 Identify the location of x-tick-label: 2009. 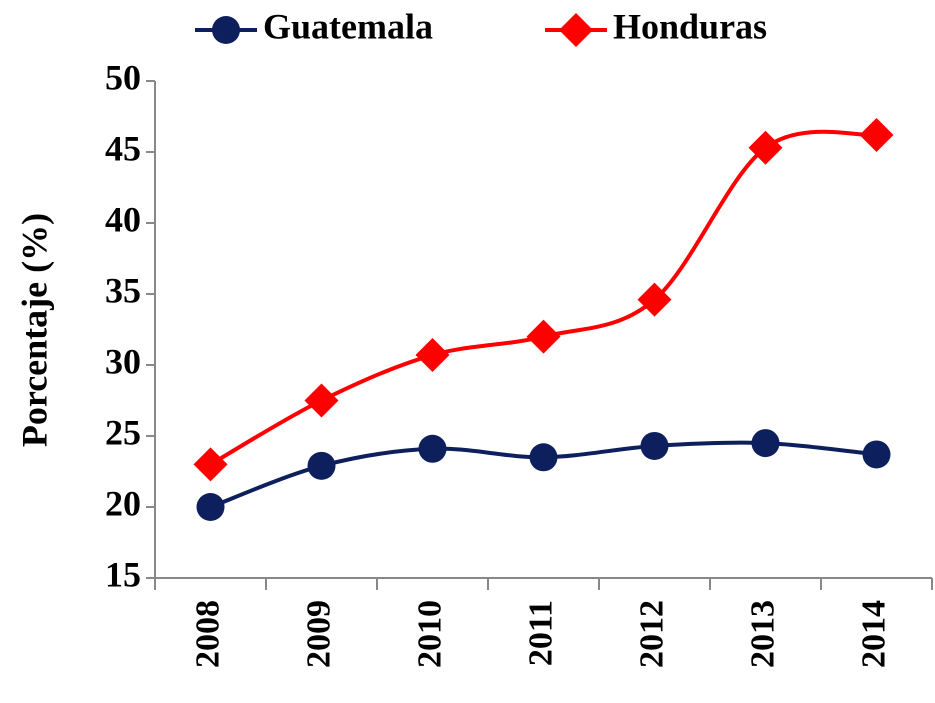
(318, 634).